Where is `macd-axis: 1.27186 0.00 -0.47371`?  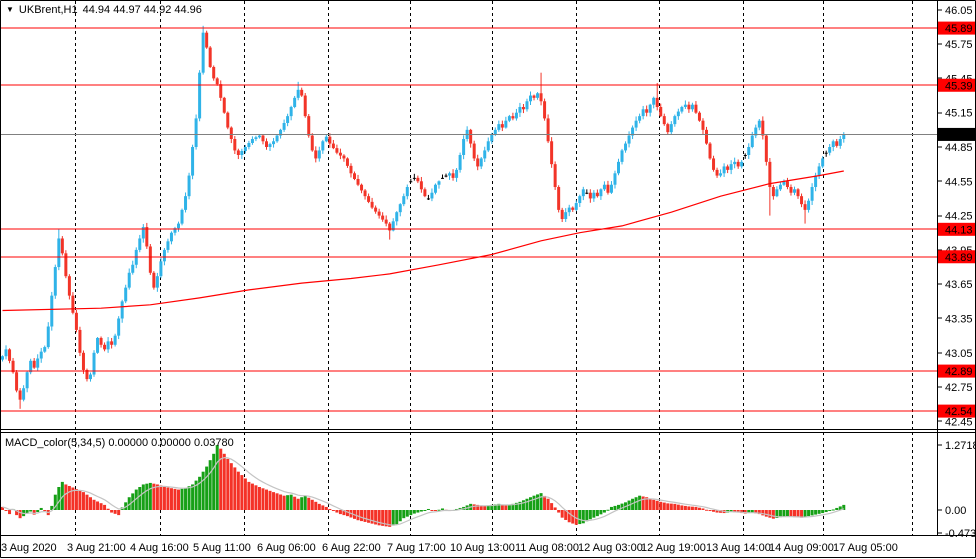 macd-axis: 1.27186 0.00 -0.47371 is located at coordinates (957, 490).